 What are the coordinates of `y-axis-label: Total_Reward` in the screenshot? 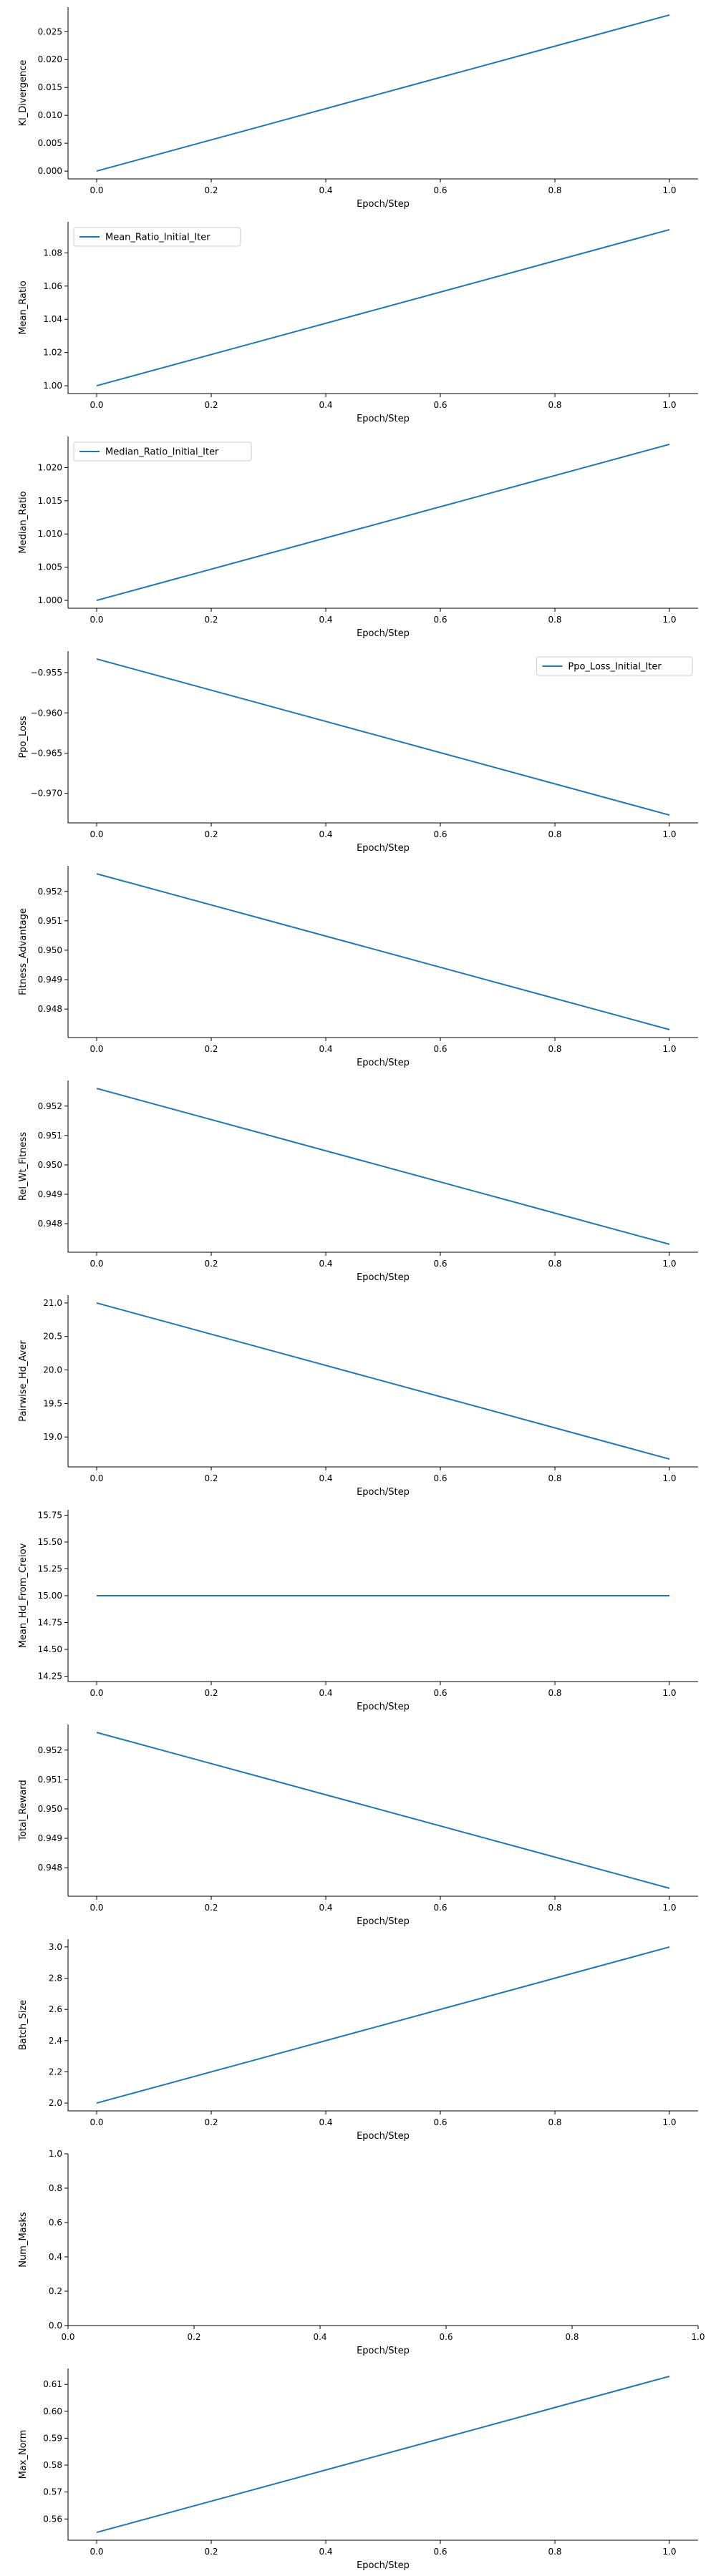 It's located at (23, 1810).